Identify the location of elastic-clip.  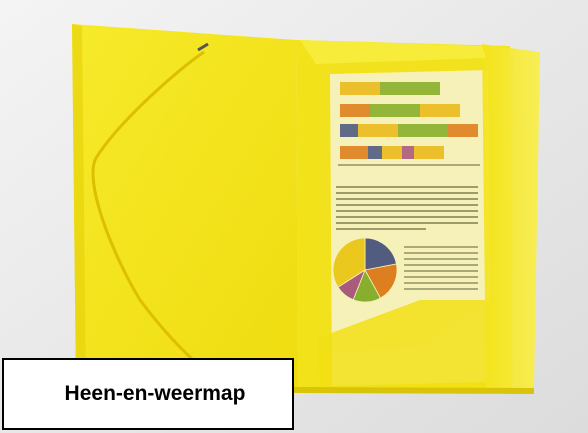
(203, 47).